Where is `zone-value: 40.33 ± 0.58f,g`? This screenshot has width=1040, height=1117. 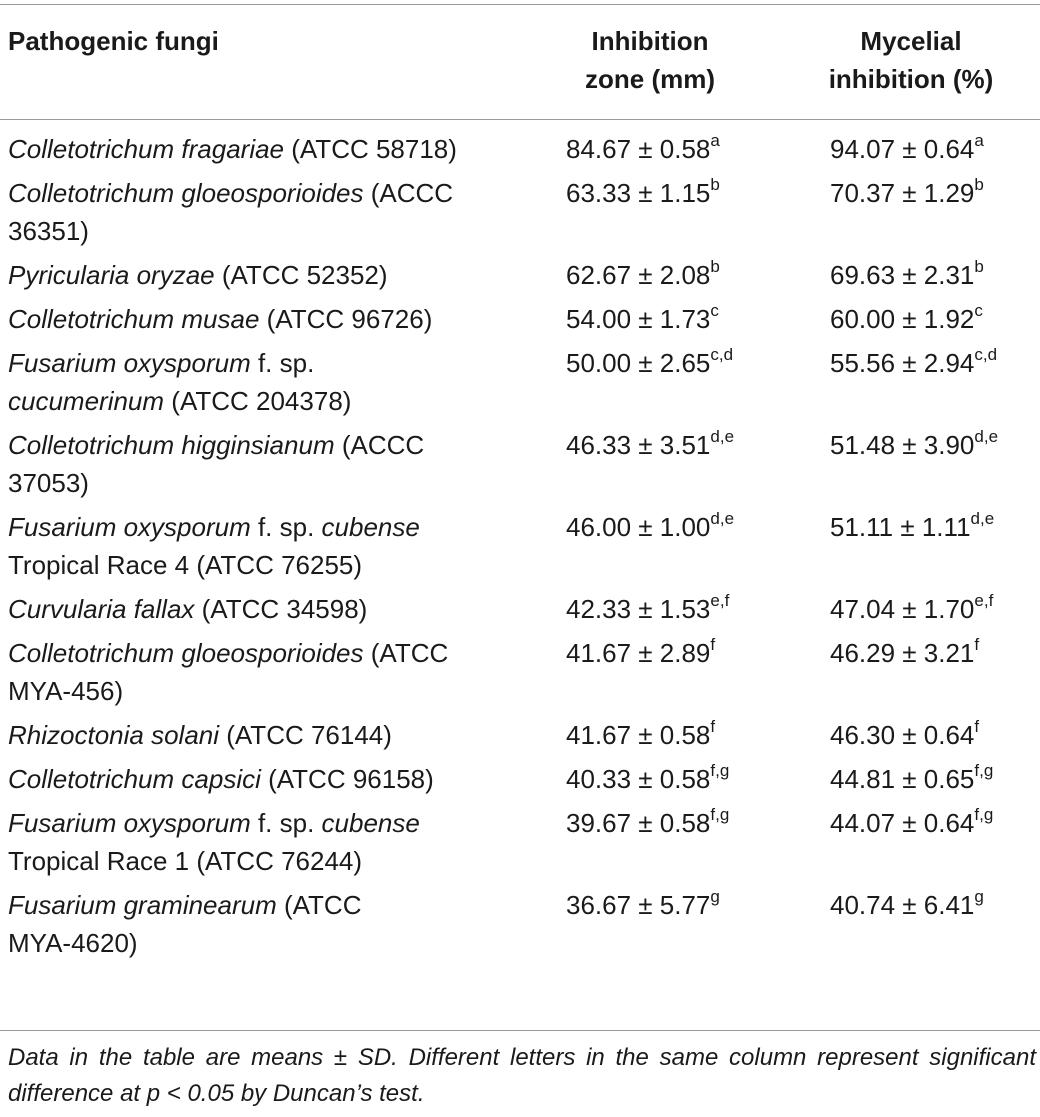 zone-value: 40.33 ± 0.58f,g is located at coordinates (648, 777).